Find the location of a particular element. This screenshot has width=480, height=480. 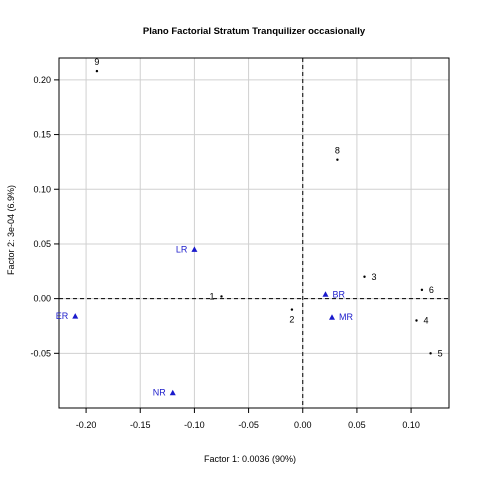

y-tick-label: 0.15 is located at coordinates (42, 135).